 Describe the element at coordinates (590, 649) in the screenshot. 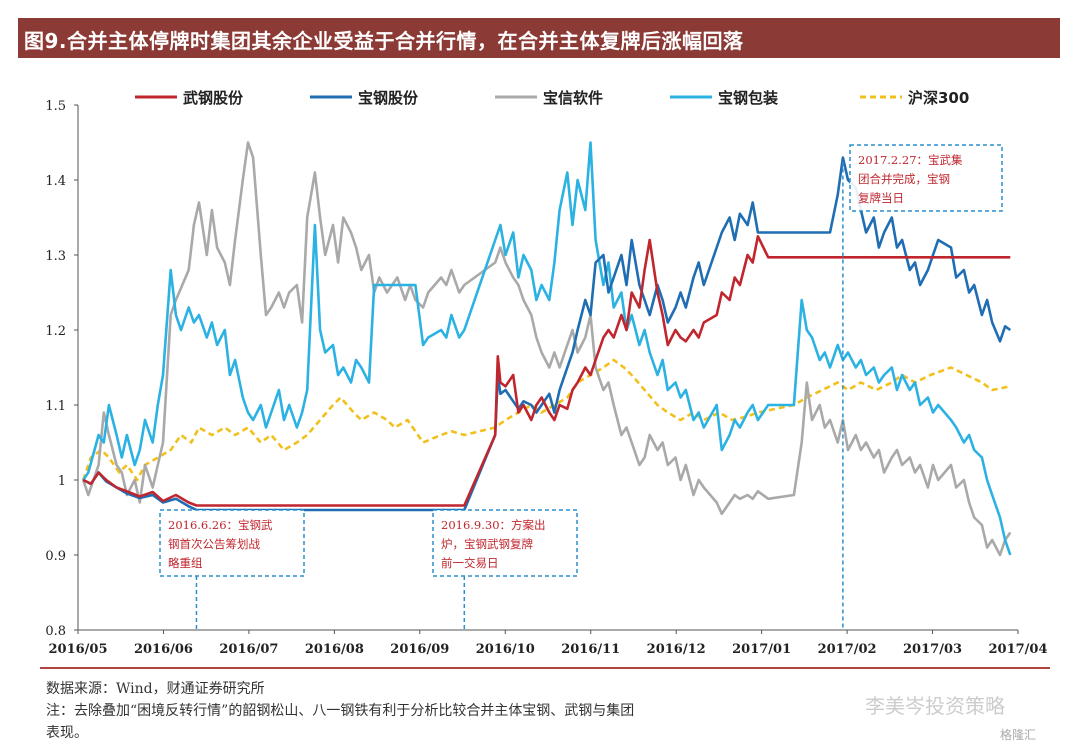

I see `x-tick-label: 2016/11` at that location.